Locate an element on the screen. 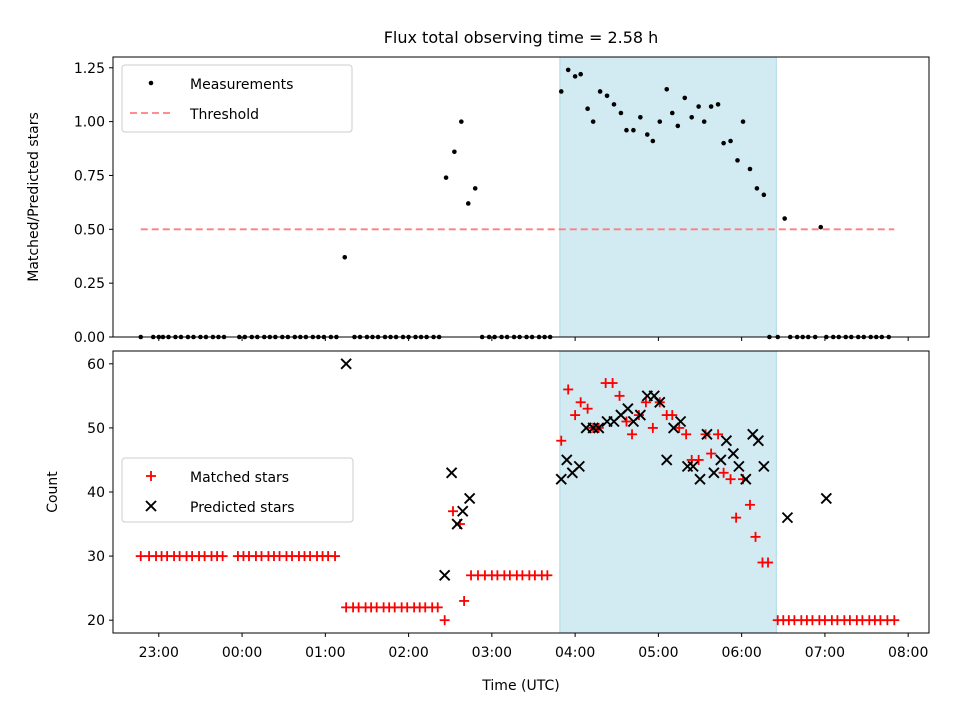 This screenshot has width=960, height=720. legend-box is located at coordinates (237, 490).